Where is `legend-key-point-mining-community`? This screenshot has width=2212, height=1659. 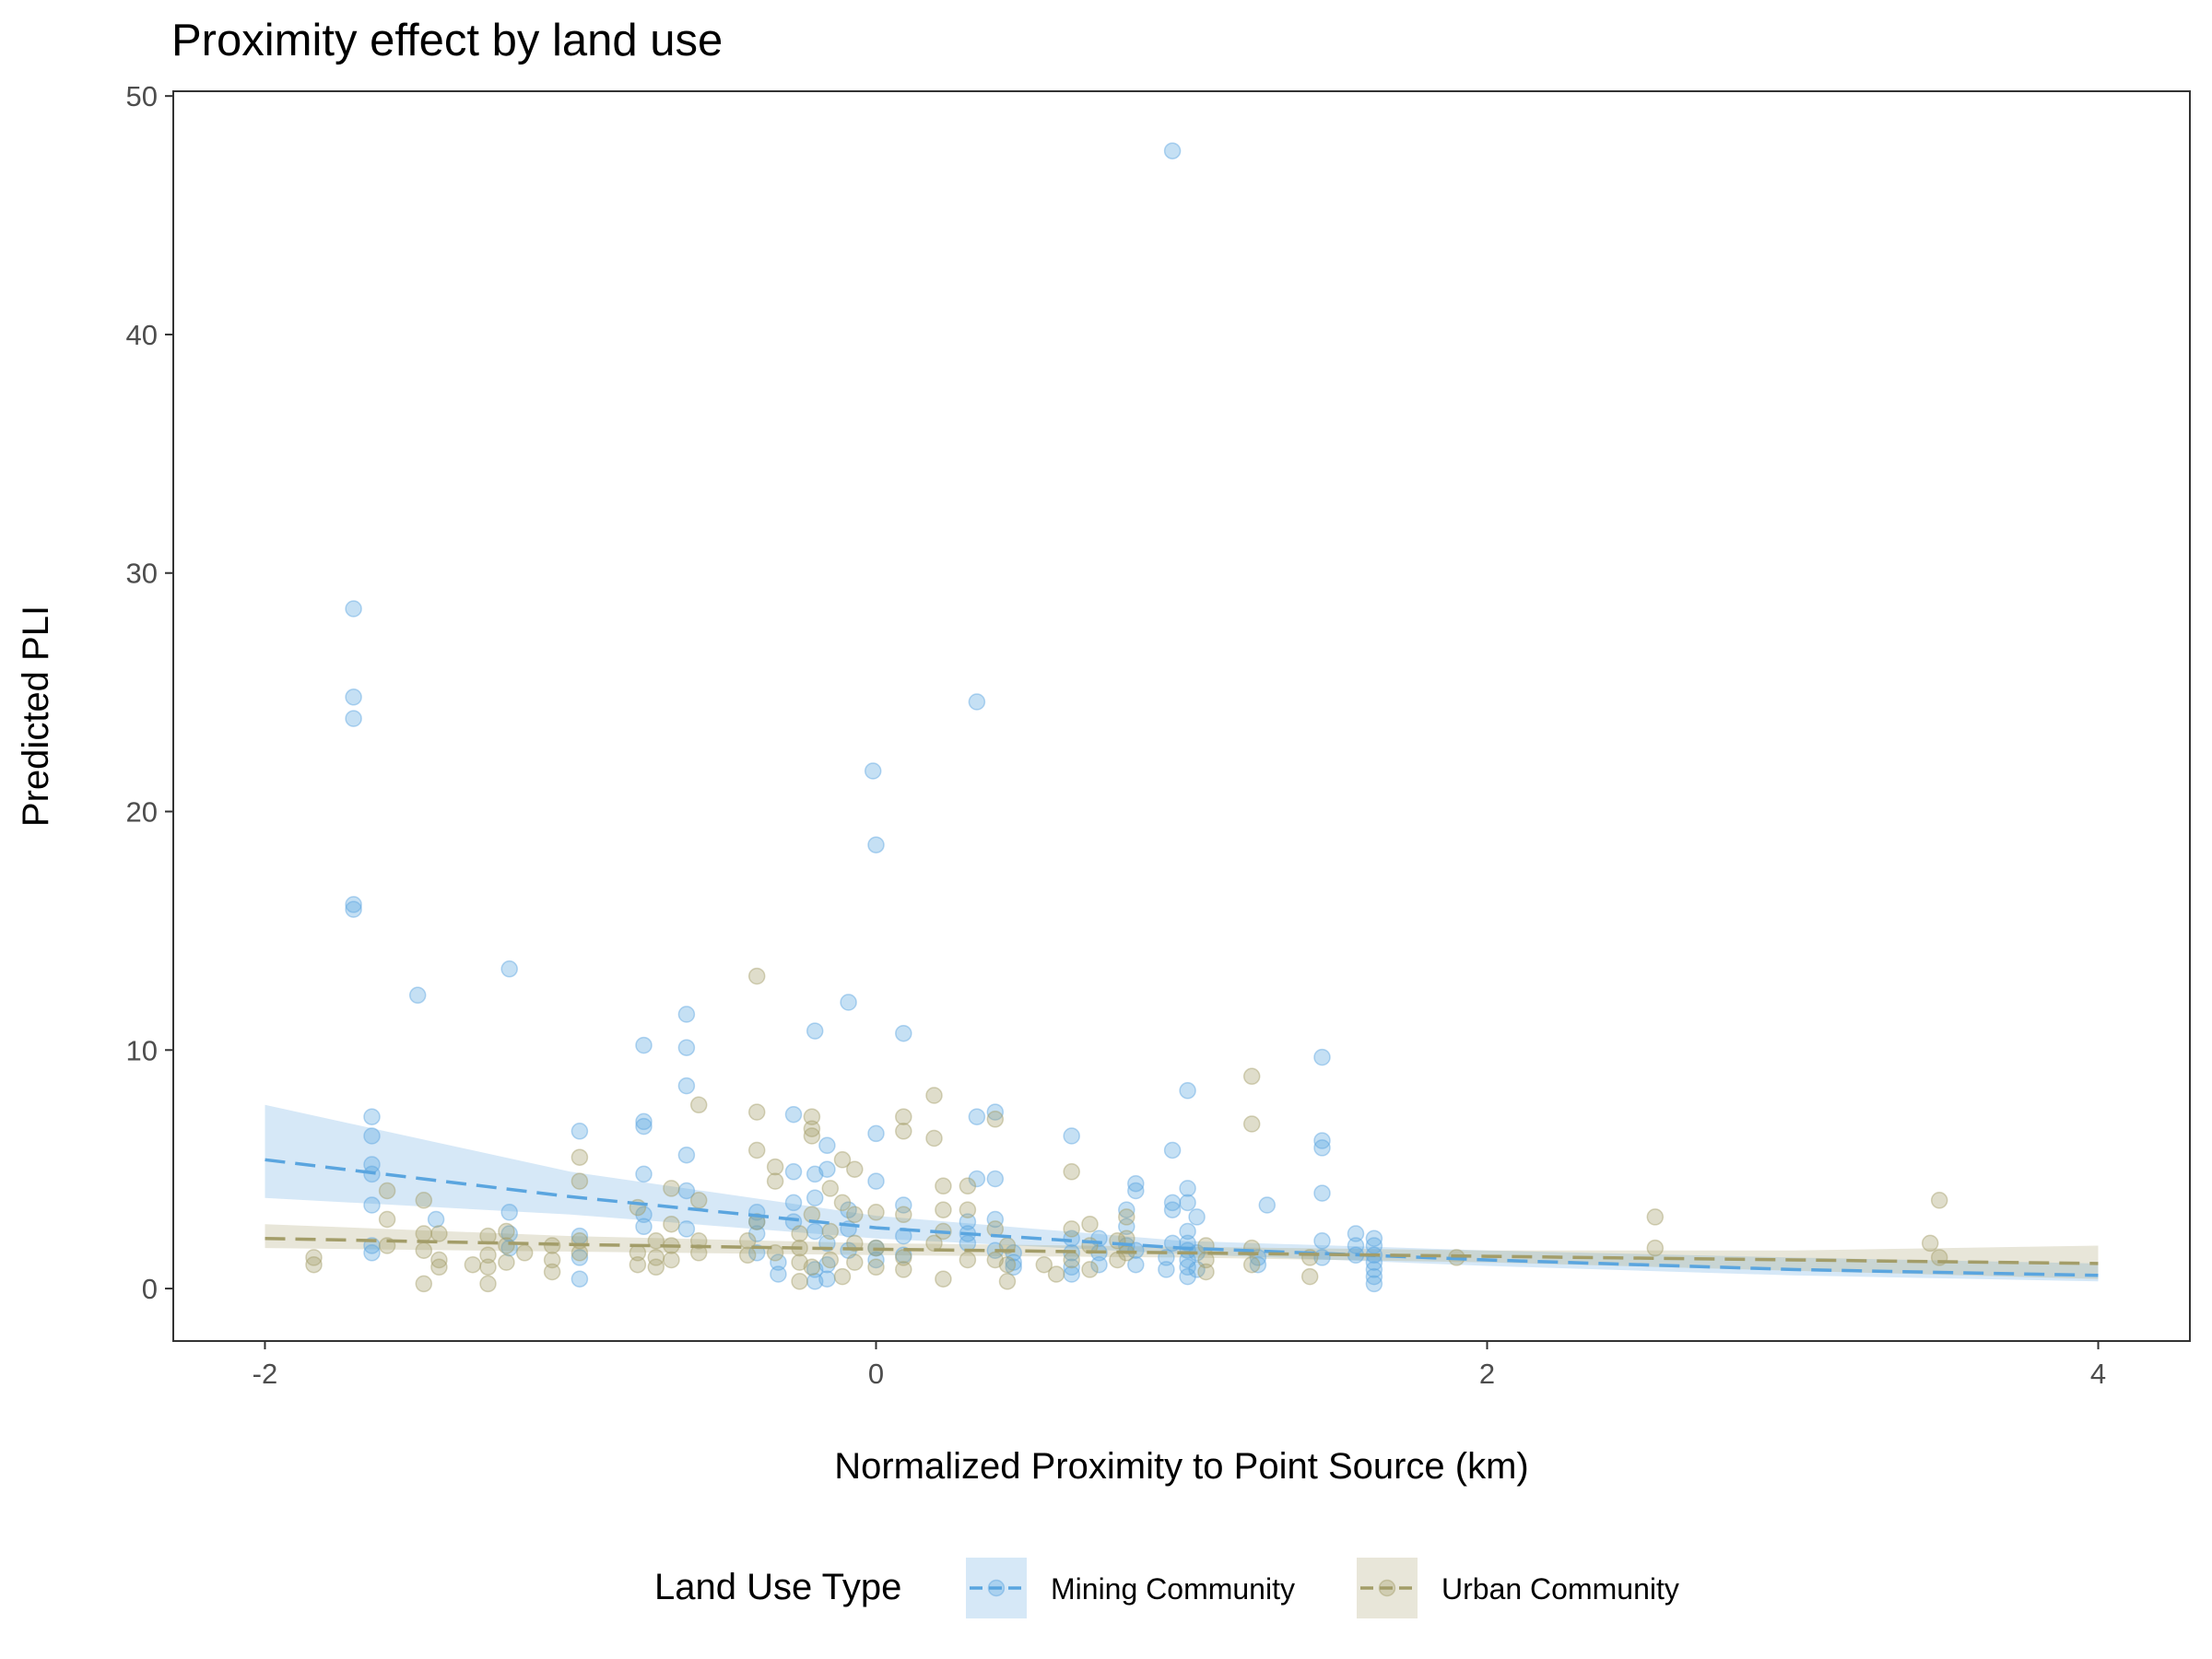 legend-key-point-mining-community is located at coordinates (996, 1588).